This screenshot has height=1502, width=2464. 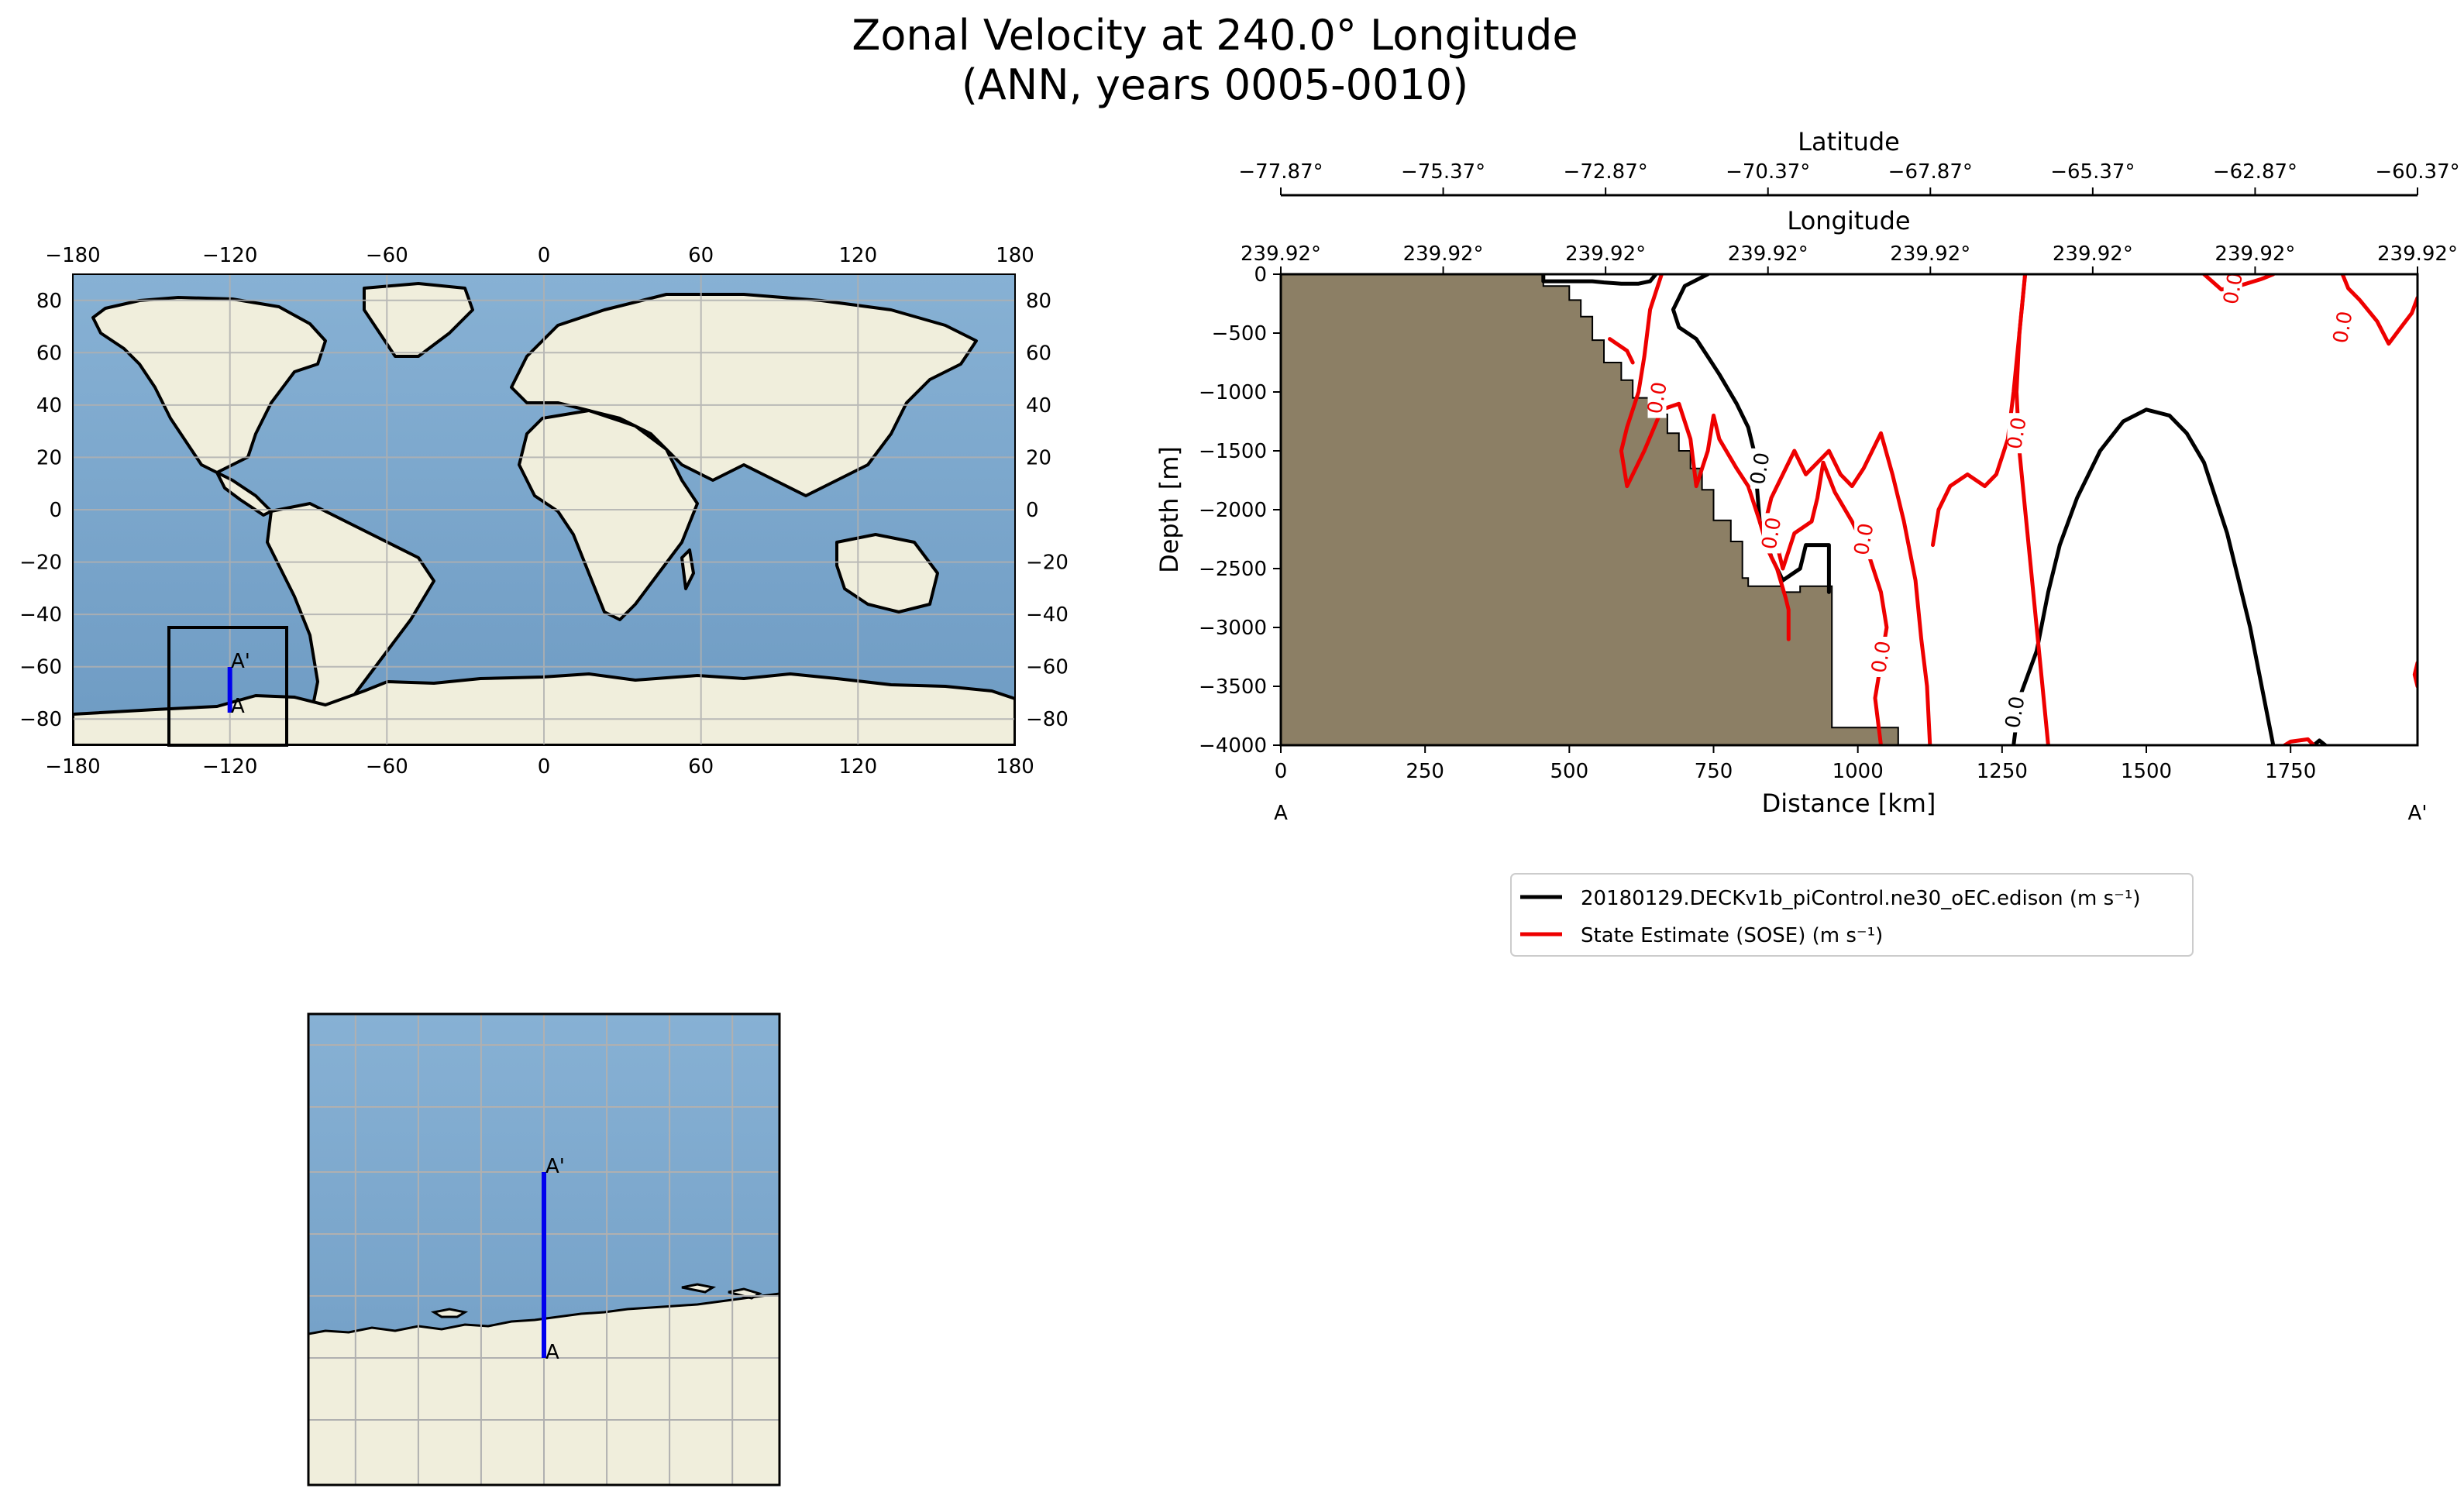 I want to click on inset-map: A' A, so click(x=544, y=1249).